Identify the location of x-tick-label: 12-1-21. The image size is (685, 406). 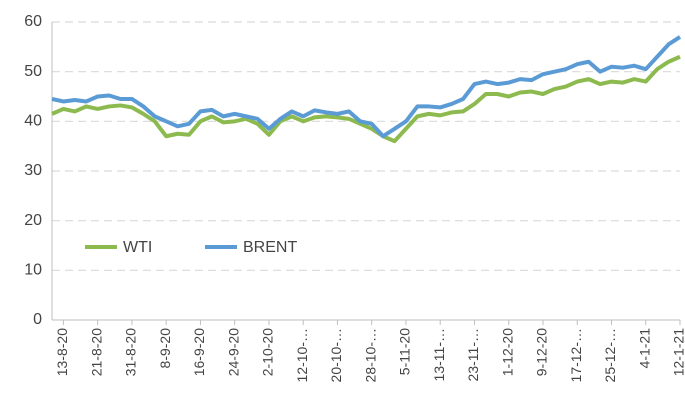
(678, 352).